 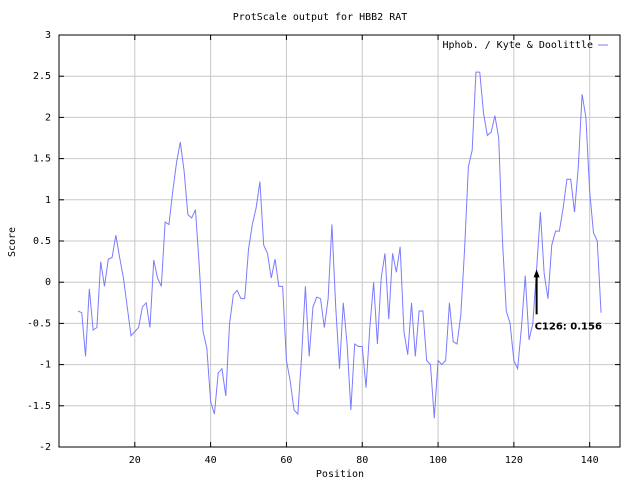 I want to click on y-tick-label: 3, so click(x=48, y=35).